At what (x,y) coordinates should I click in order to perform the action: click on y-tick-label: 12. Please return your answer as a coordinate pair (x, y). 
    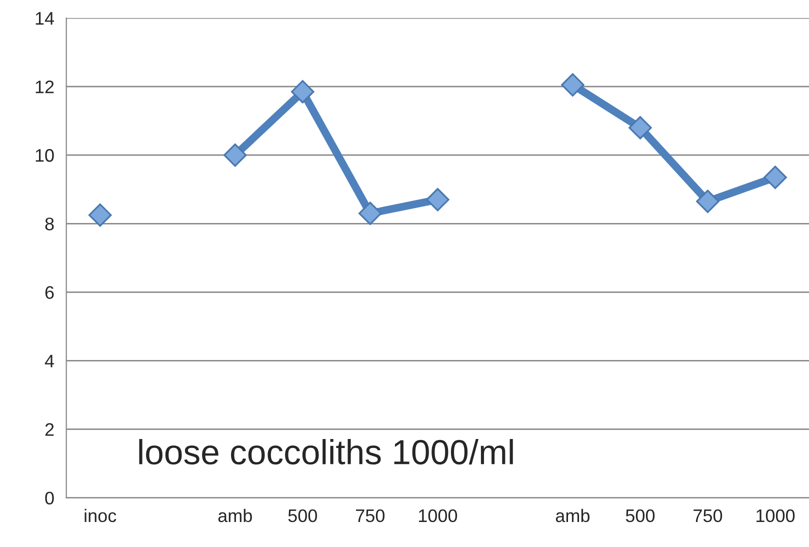
    Looking at the image, I should click on (45, 87).